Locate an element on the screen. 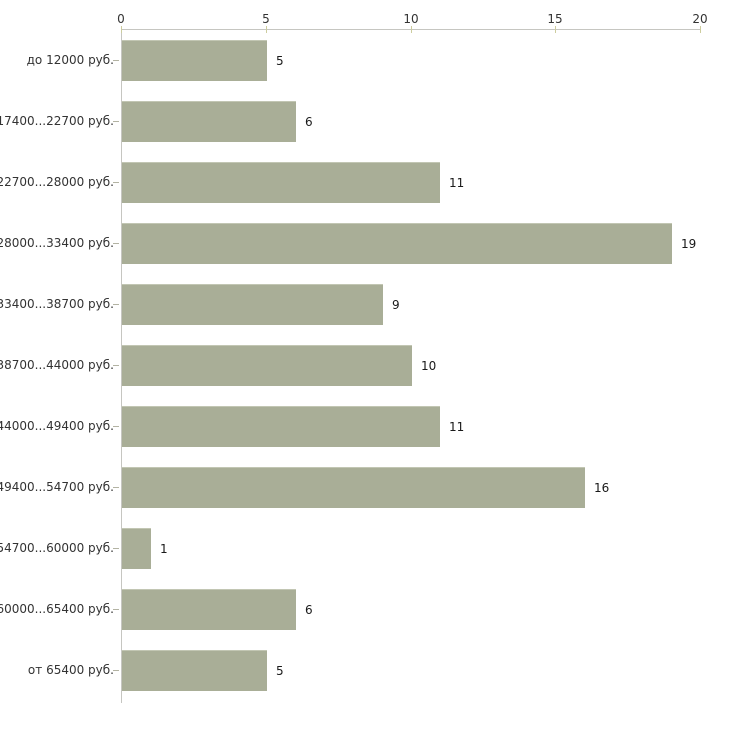 This screenshot has height=730, width=730. category-label: 44000...49400 руб. is located at coordinates (57, 425).